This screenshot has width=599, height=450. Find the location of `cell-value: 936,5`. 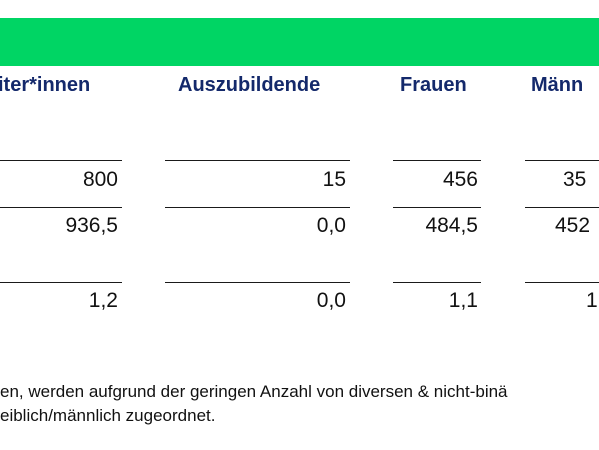

cell-value: 936,5 is located at coordinates (91, 225).